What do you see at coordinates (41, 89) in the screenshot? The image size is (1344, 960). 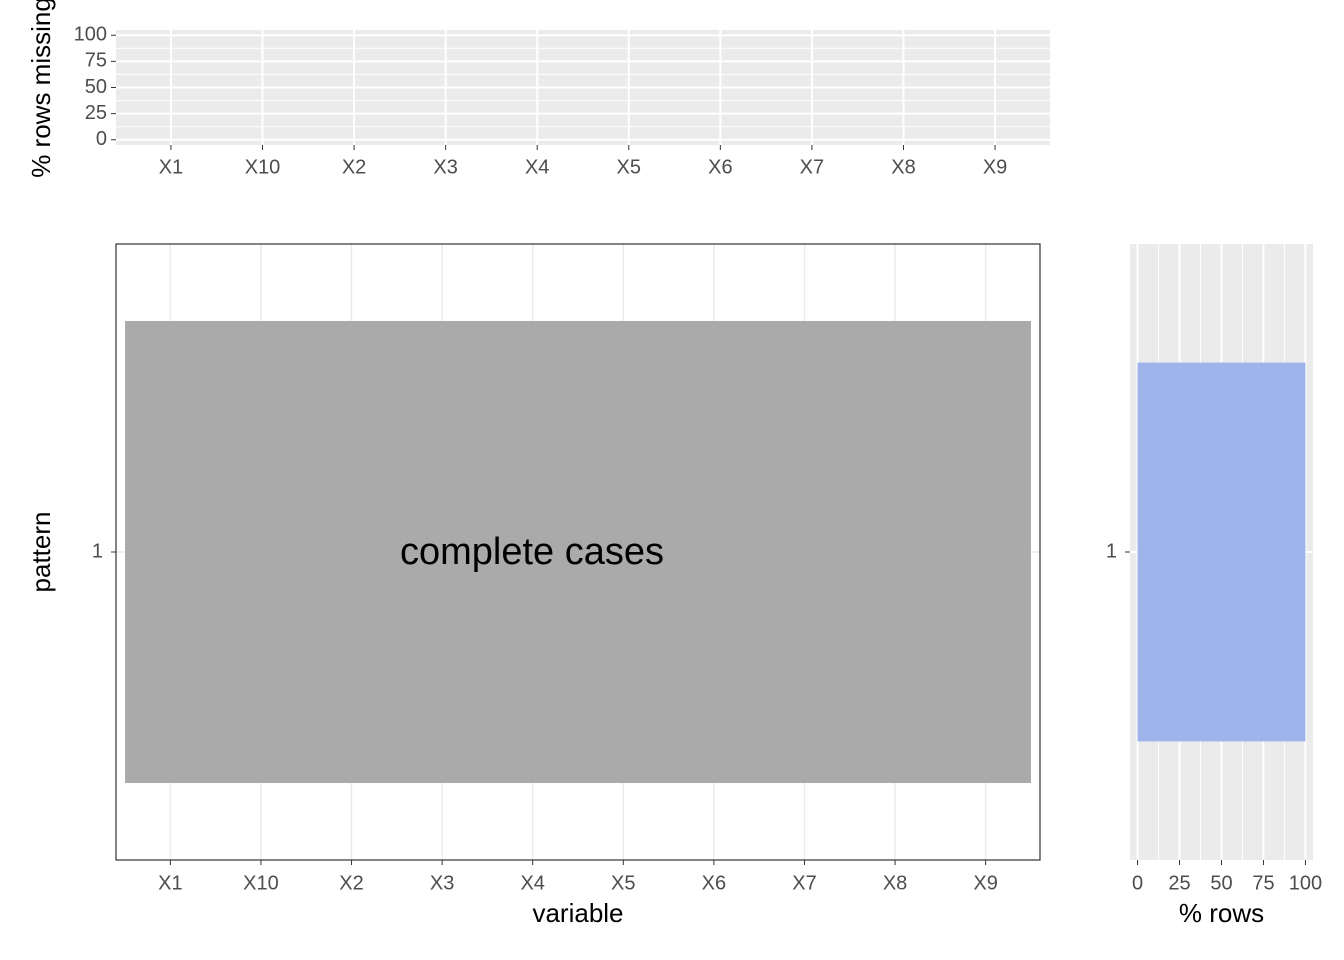 I see `y-axis-title: % rows missing` at bounding box center [41, 89].